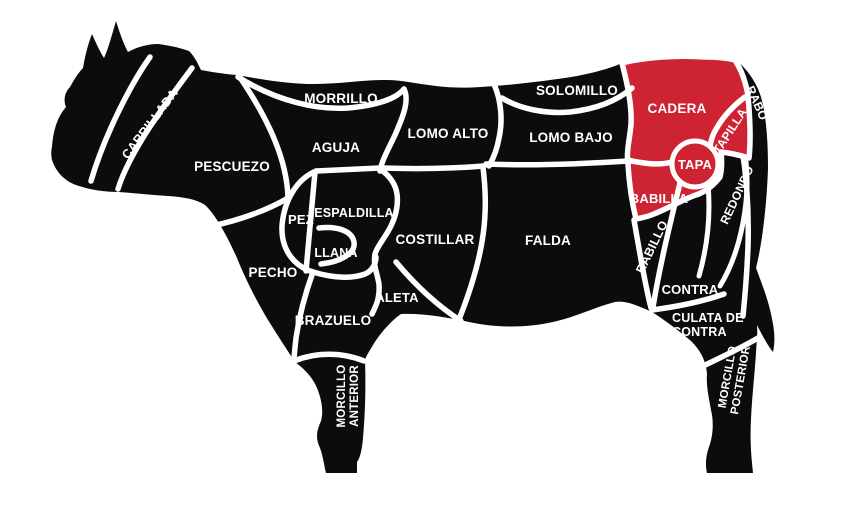 The height and width of the screenshot is (511, 842). Describe the element at coordinates (336, 147) in the screenshot. I see `label-aguja: AGUJA` at that location.